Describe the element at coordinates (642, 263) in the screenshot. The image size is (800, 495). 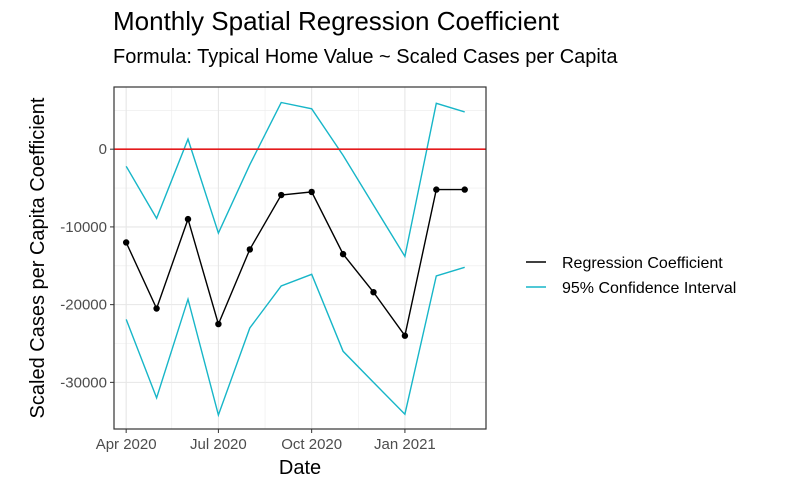
I see `legend-label-0: Regression Coefficient` at that location.